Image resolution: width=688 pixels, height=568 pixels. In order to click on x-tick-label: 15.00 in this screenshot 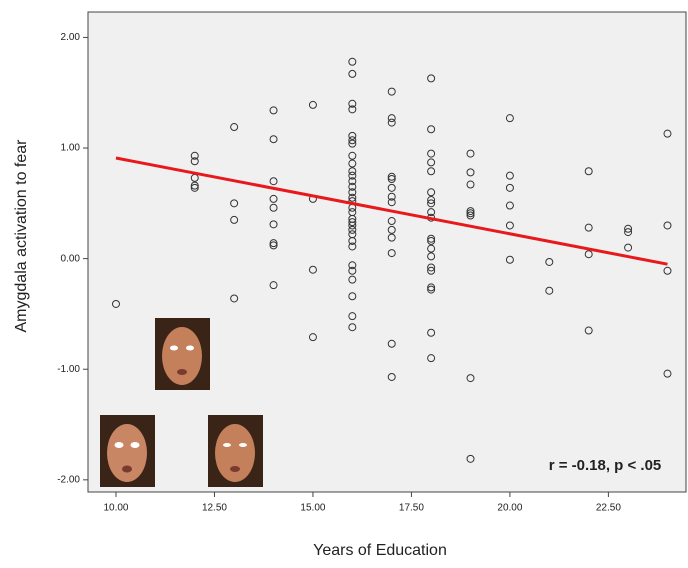, I will do `click(312, 508)`.